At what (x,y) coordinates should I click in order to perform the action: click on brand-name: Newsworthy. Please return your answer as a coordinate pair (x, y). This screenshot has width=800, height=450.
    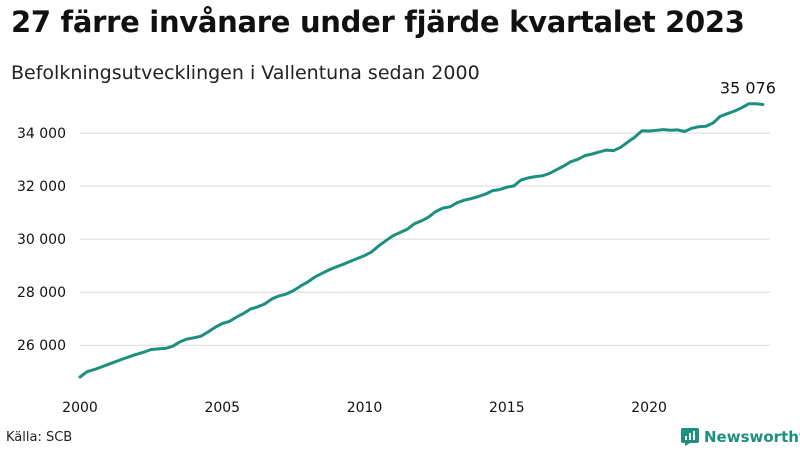
    Looking at the image, I should click on (752, 437).